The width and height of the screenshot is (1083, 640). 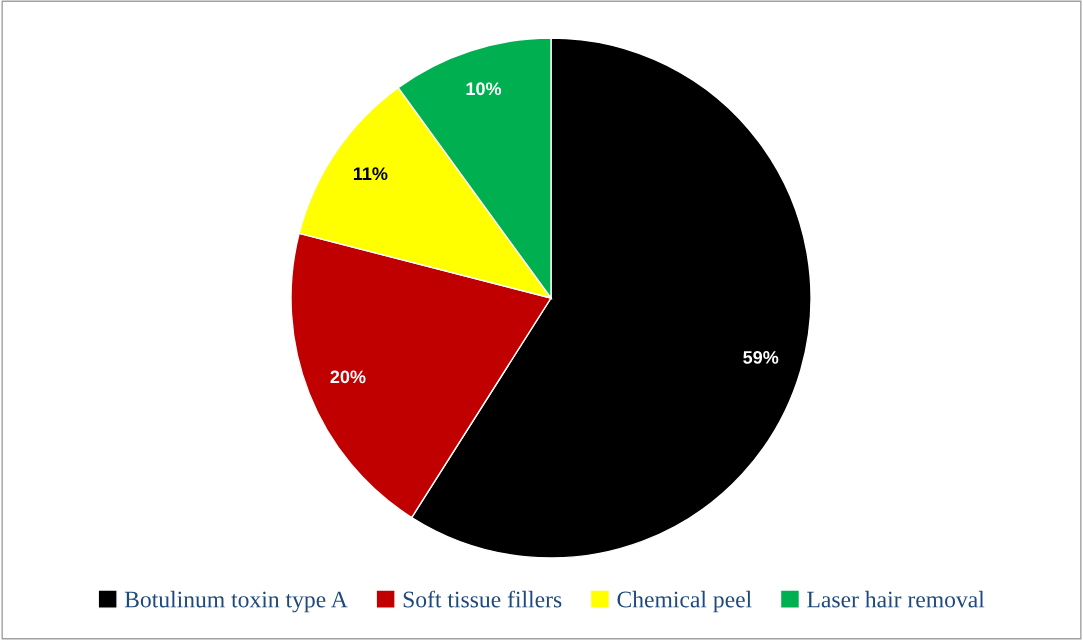 What do you see at coordinates (484, 89) in the screenshot?
I see `data-label: 10%` at bounding box center [484, 89].